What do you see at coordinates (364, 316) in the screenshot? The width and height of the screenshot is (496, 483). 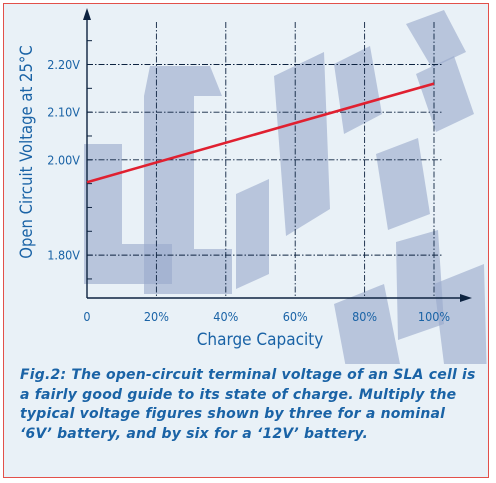 I see `x-tick-label-4: 80%` at bounding box center [364, 316].